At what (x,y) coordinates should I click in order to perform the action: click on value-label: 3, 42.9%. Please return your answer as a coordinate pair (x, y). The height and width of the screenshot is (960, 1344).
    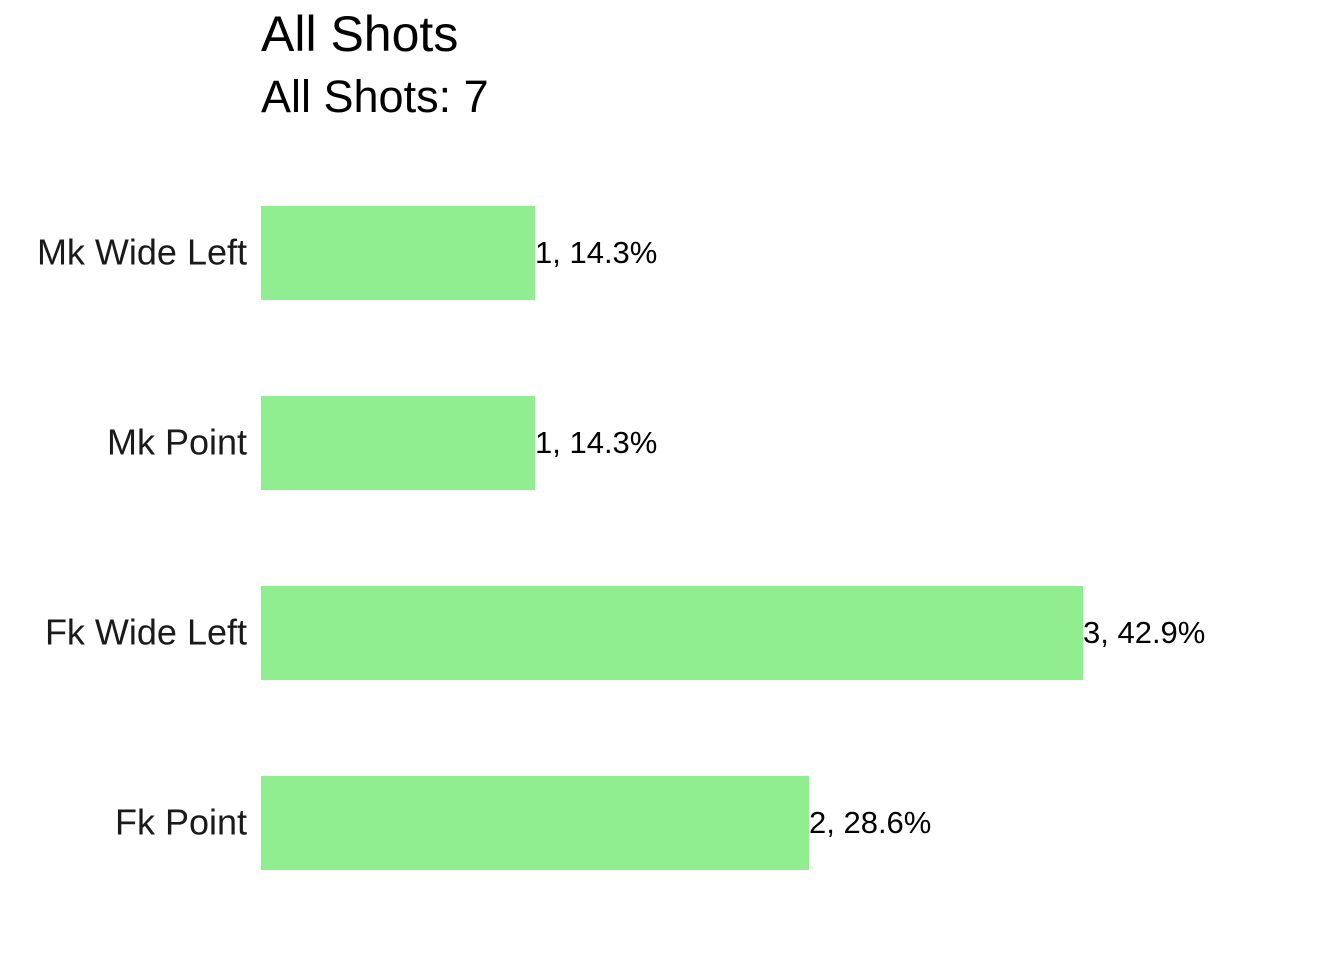
    Looking at the image, I should click on (1144, 632).